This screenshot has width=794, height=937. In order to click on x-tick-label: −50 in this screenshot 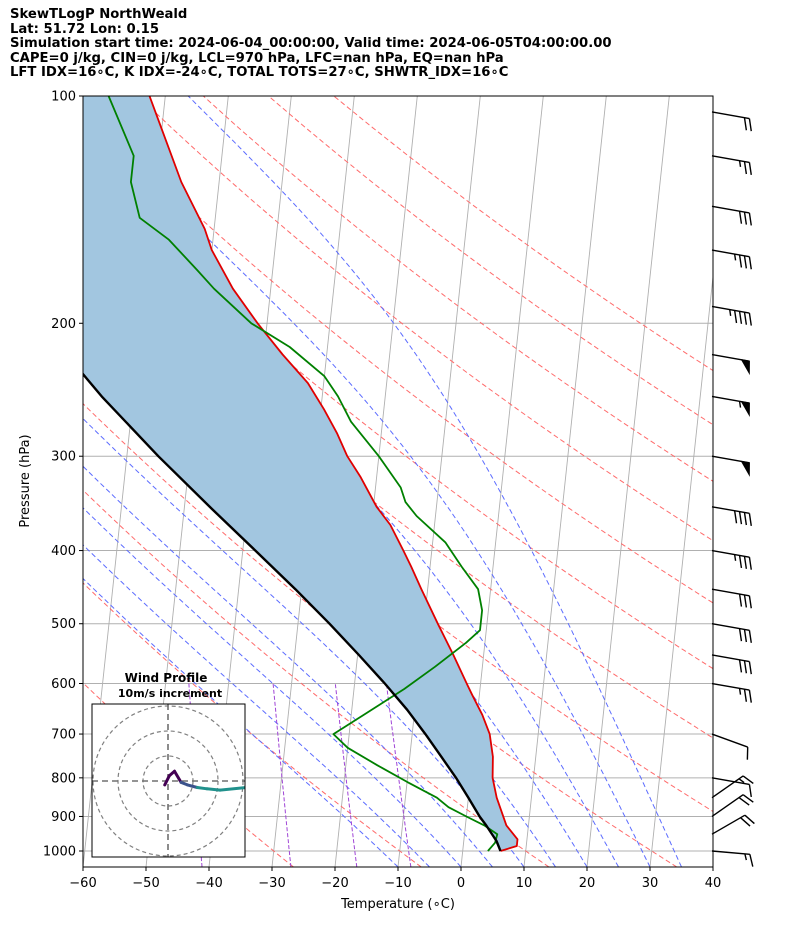, I will do `click(145, 883)`.